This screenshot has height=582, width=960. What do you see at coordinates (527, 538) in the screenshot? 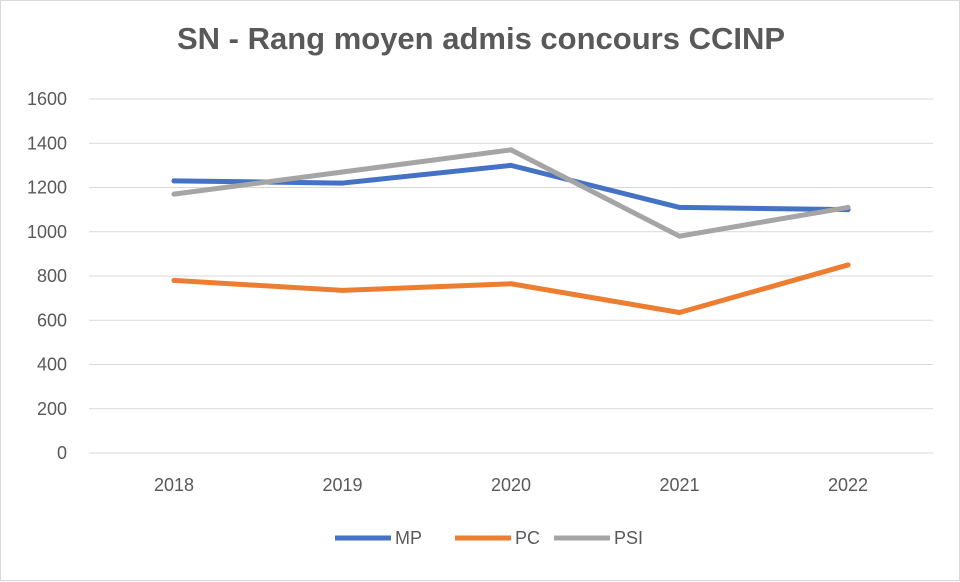
I see `legend-label-pc: PC` at bounding box center [527, 538].